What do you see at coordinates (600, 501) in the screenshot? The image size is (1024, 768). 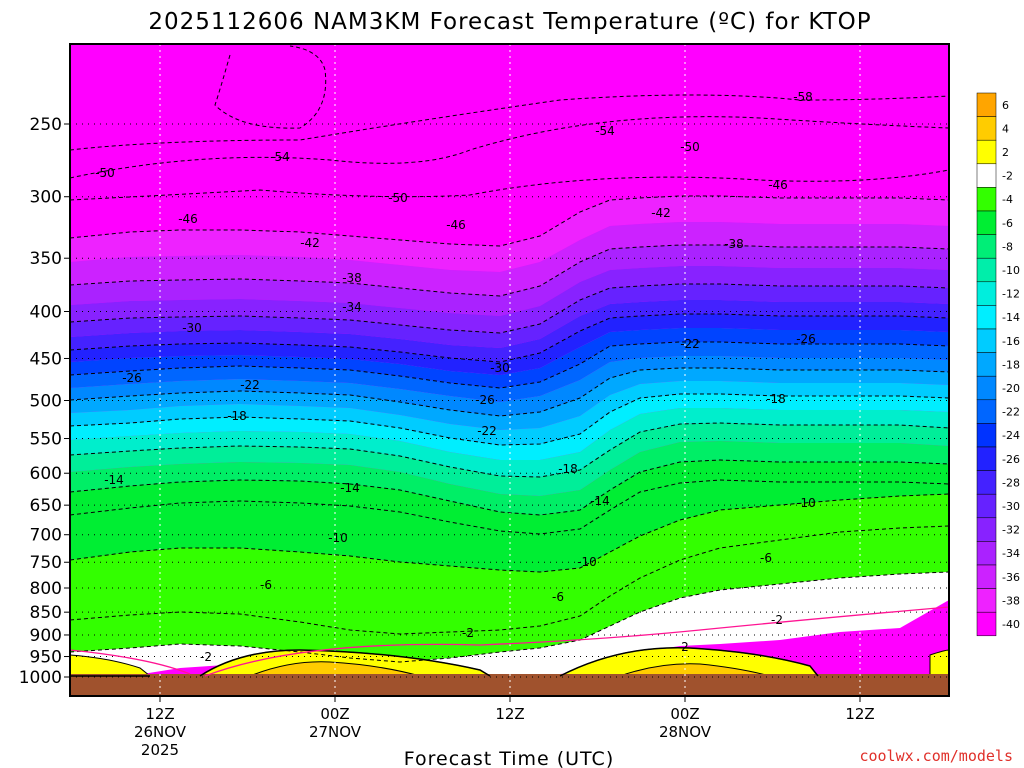 I see `contour-label: -14` at bounding box center [600, 501].